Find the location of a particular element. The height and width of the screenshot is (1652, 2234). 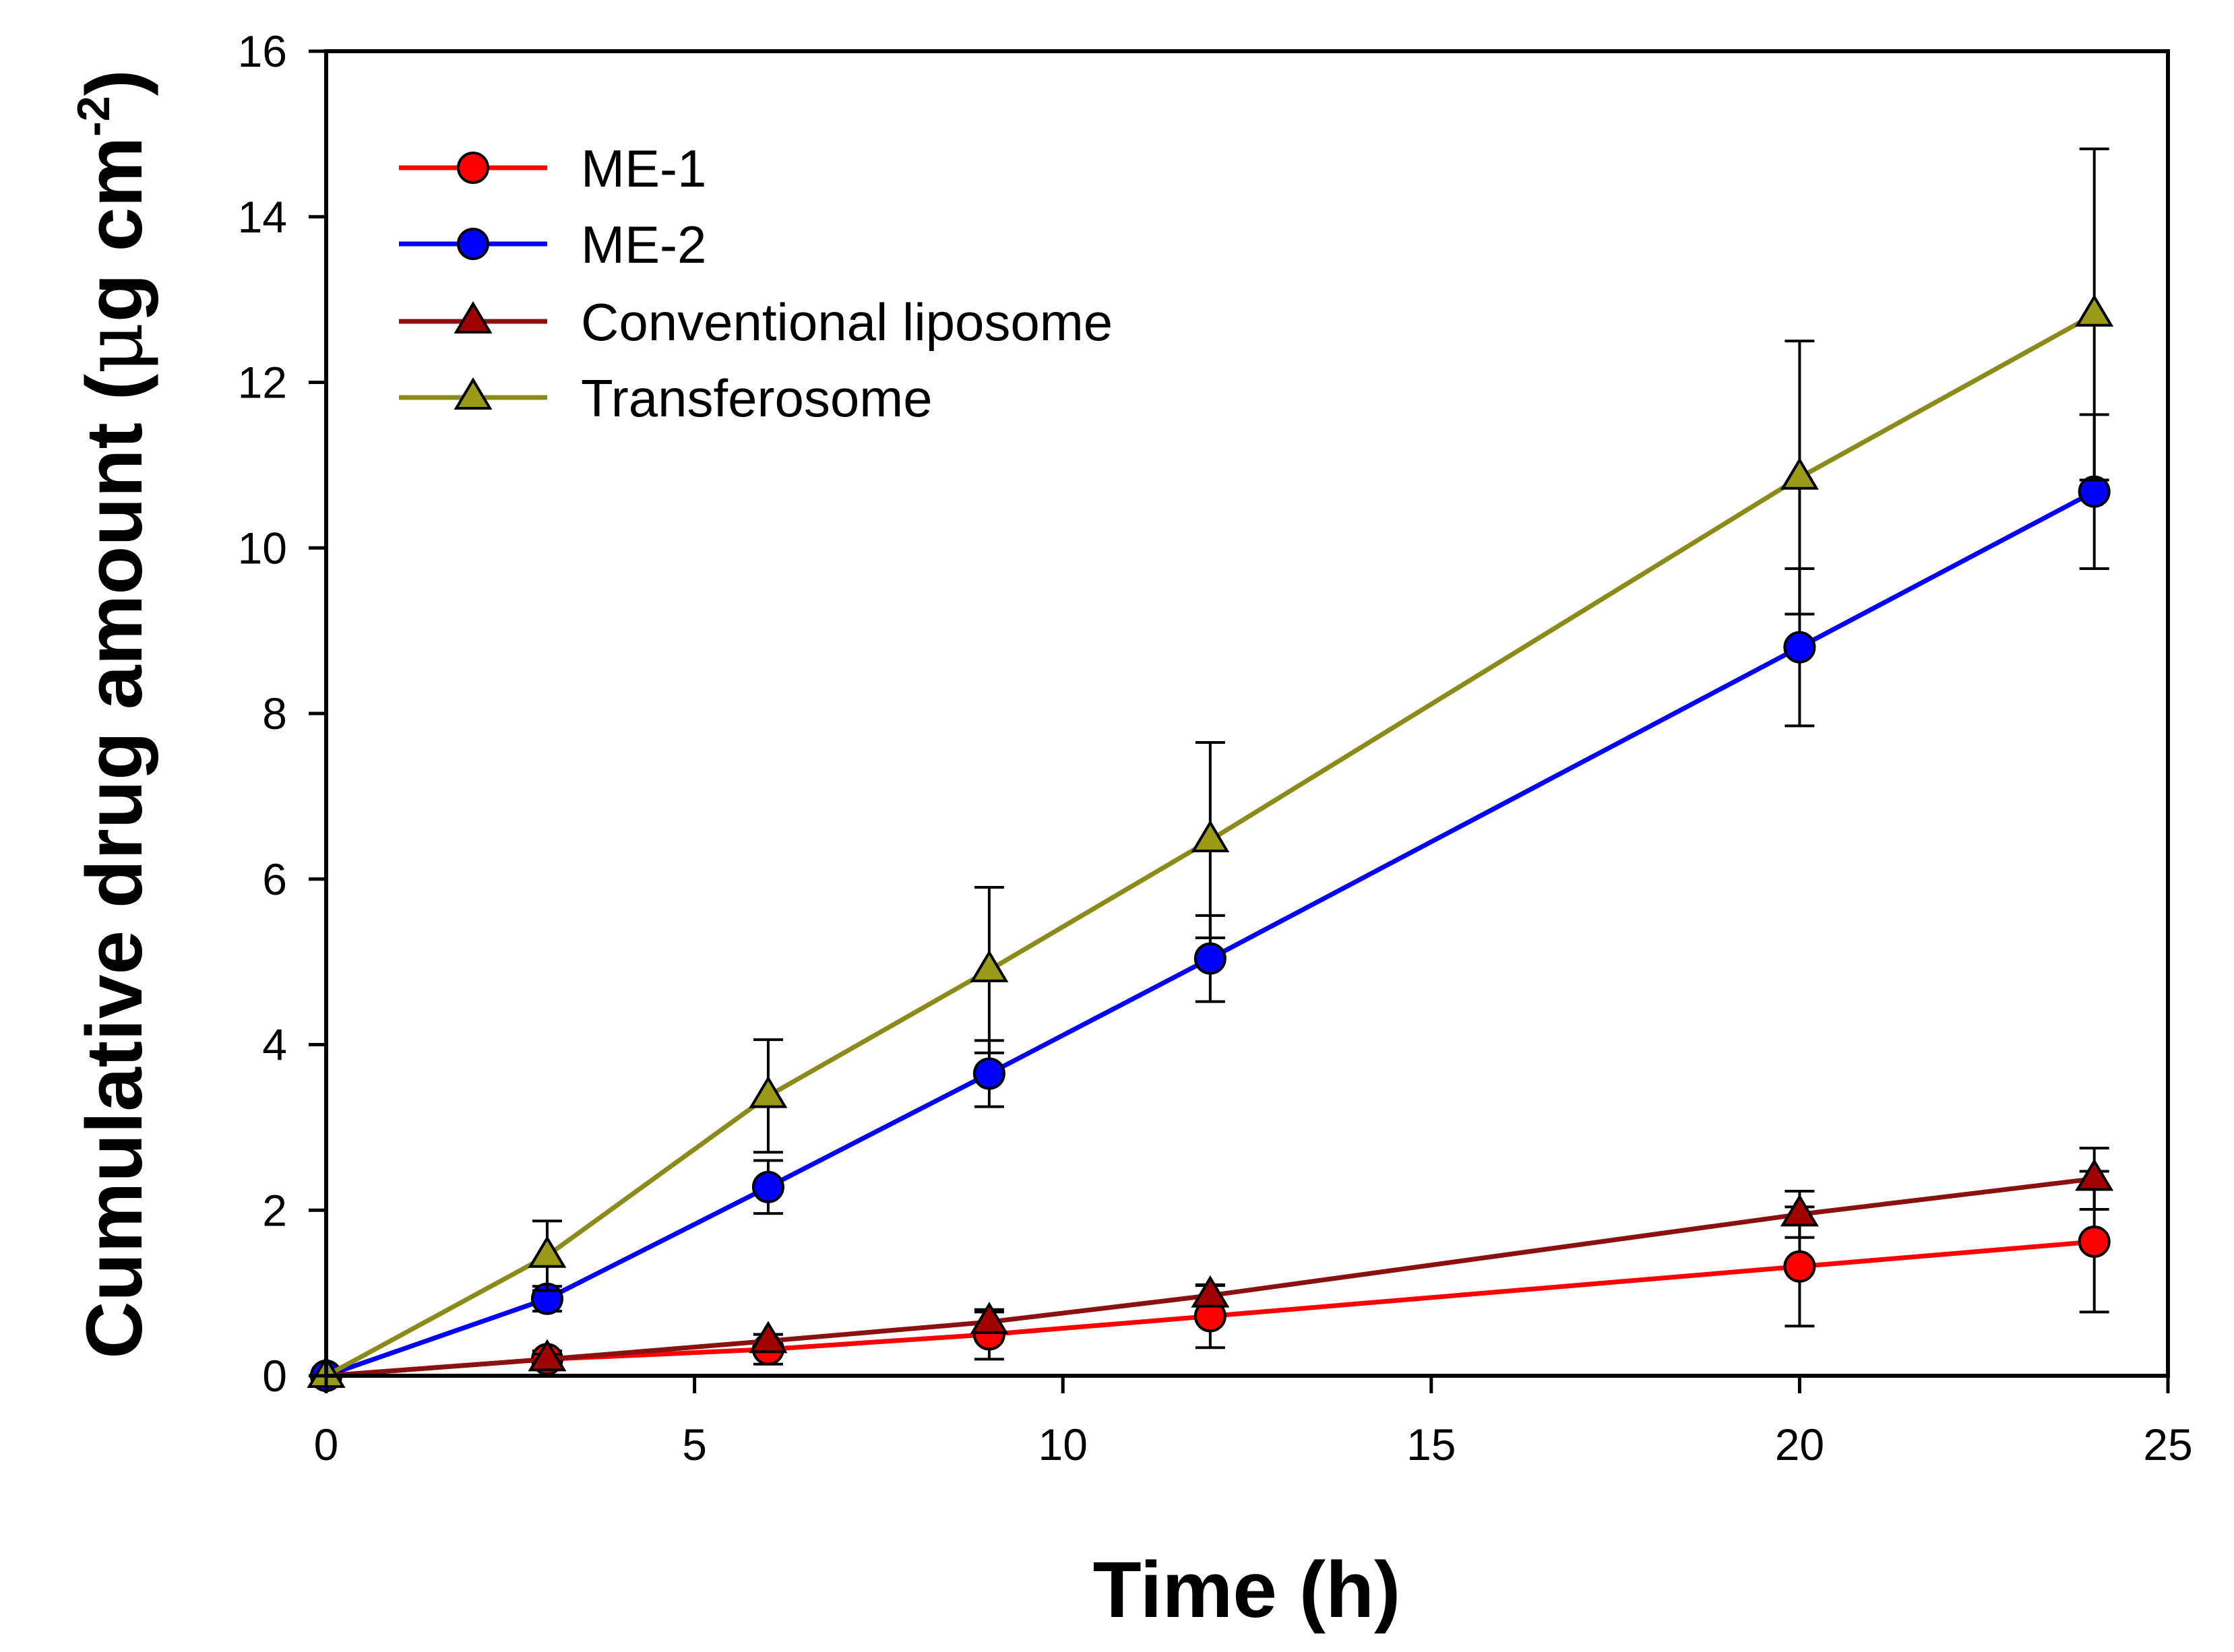

y-tick-label: 6 is located at coordinates (275, 879).